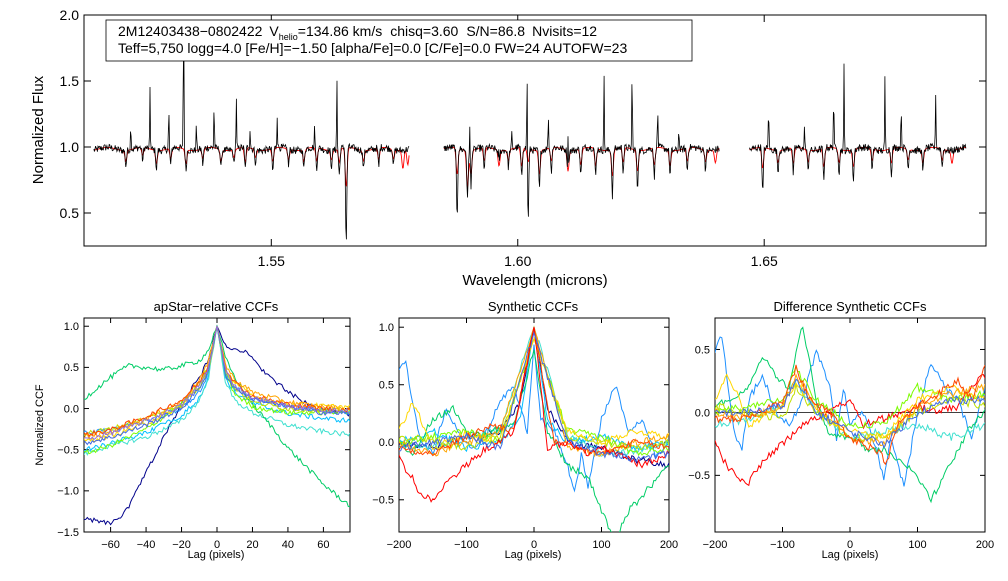 The height and width of the screenshot is (581, 1008). What do you see at coordinates (70, 15) in the screenshot?
I see `y-tick-label: 2.0` at bounding box center [70, 15].